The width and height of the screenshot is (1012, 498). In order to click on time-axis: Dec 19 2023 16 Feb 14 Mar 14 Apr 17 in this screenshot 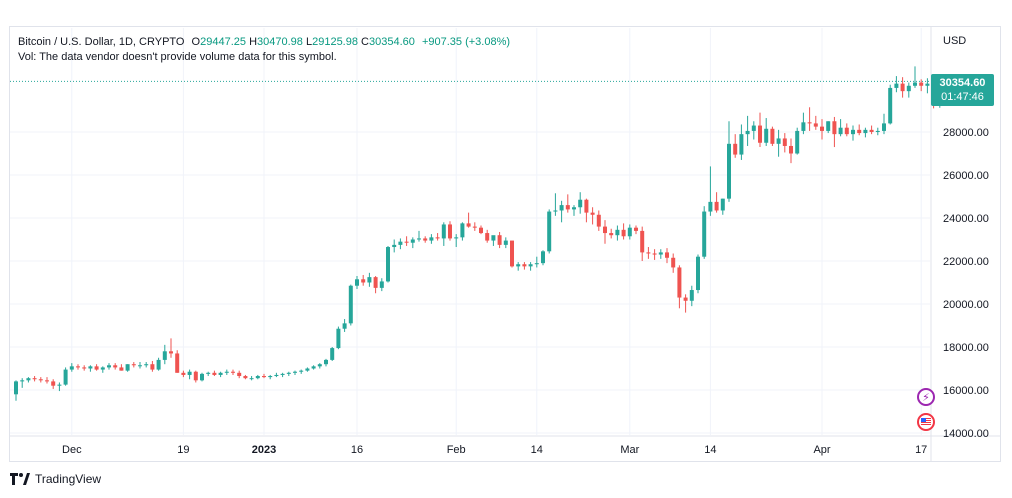, I will do `click(494, 450)`.